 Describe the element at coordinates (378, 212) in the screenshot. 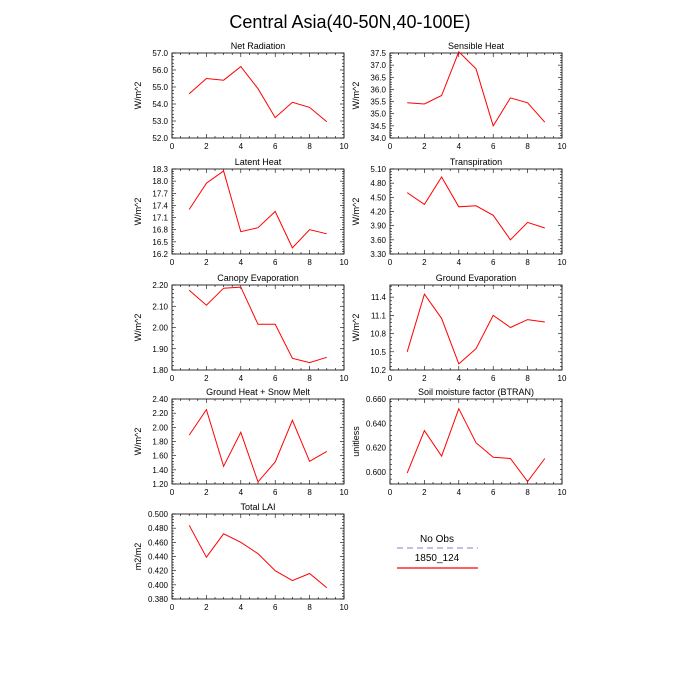

I see `y-tick-label: 4.20` at that location.